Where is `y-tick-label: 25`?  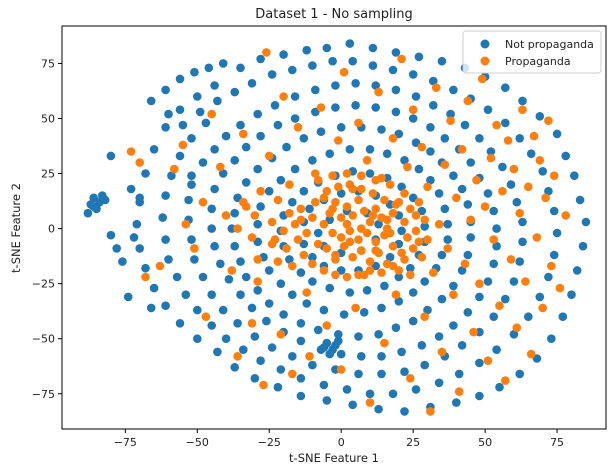 y-tick-label: 25 is located at coordinates (48, 174).